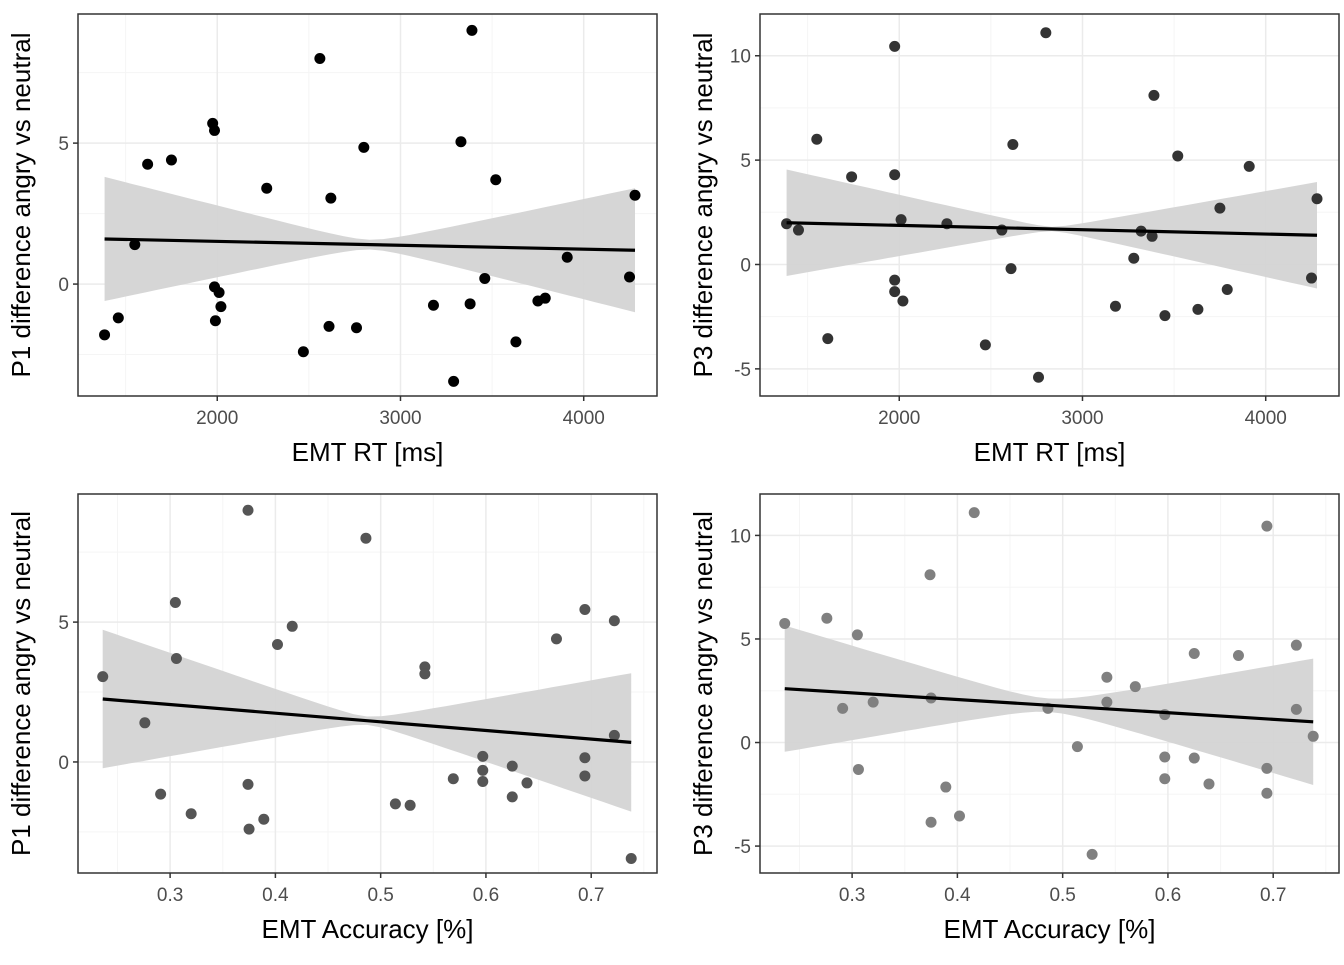 The height and width of the screenshot is (965, 1344). What do you see at coordinates (368, 929) in the screenshot?
I see `x-axis-title: EMT Accuracy [%]` at bounding box center [368, 929].